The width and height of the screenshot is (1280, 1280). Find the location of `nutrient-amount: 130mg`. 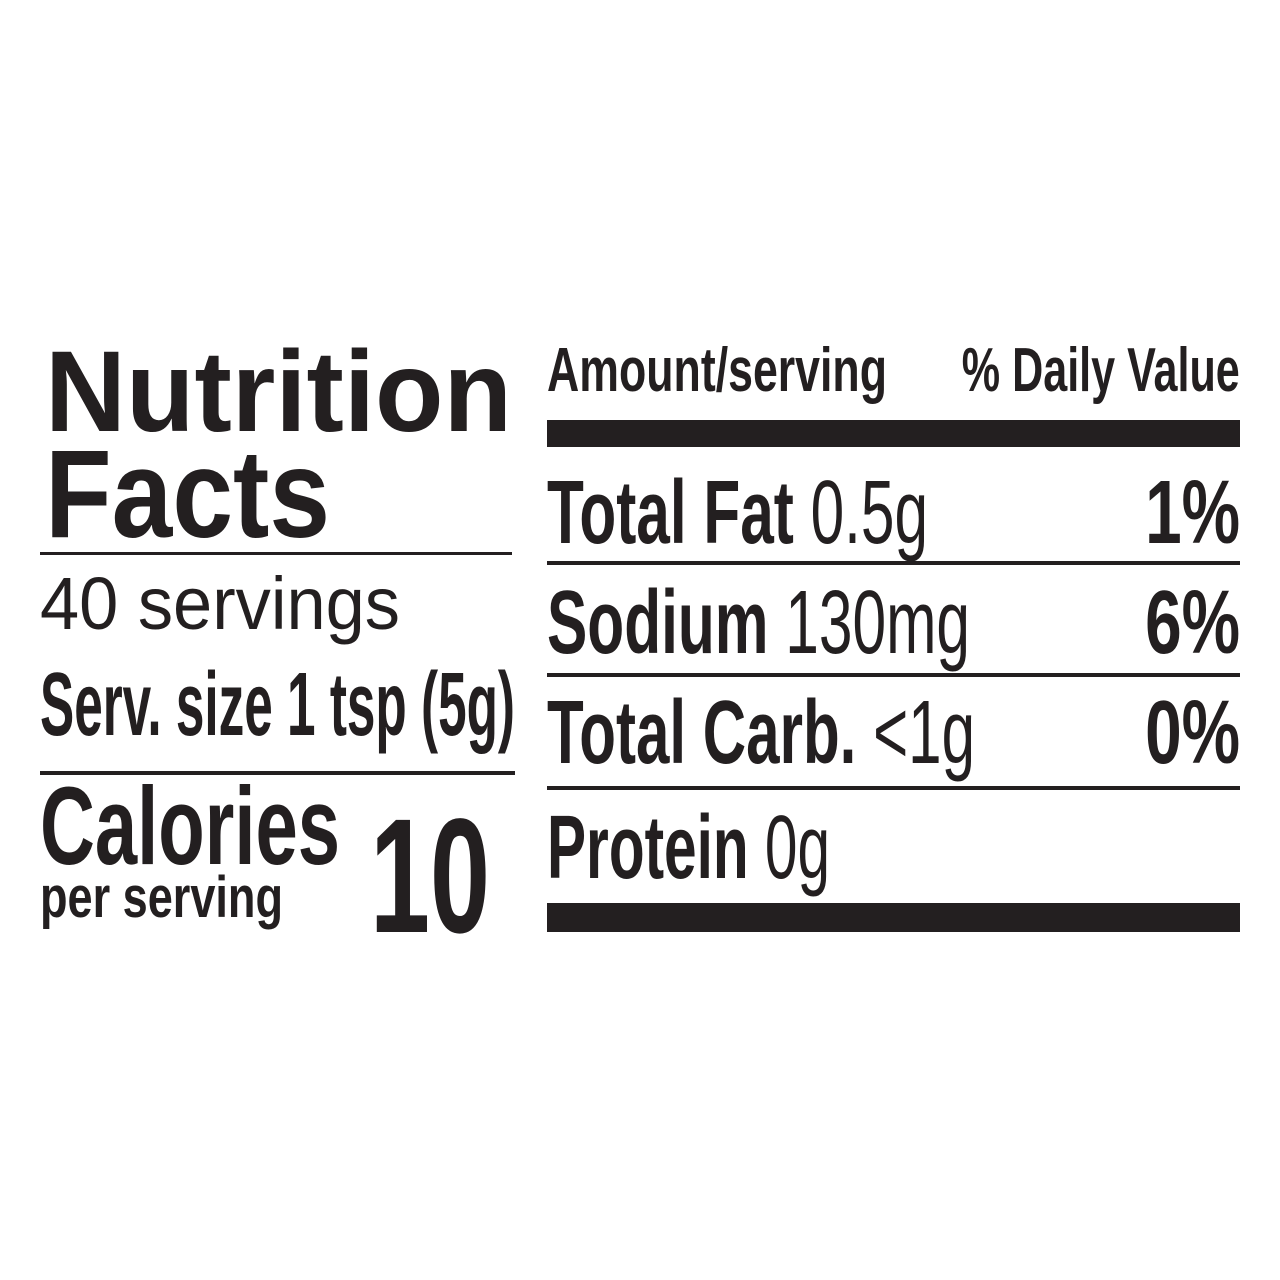

nutrient-amount: 130mg is located at coordinates (877, 623).